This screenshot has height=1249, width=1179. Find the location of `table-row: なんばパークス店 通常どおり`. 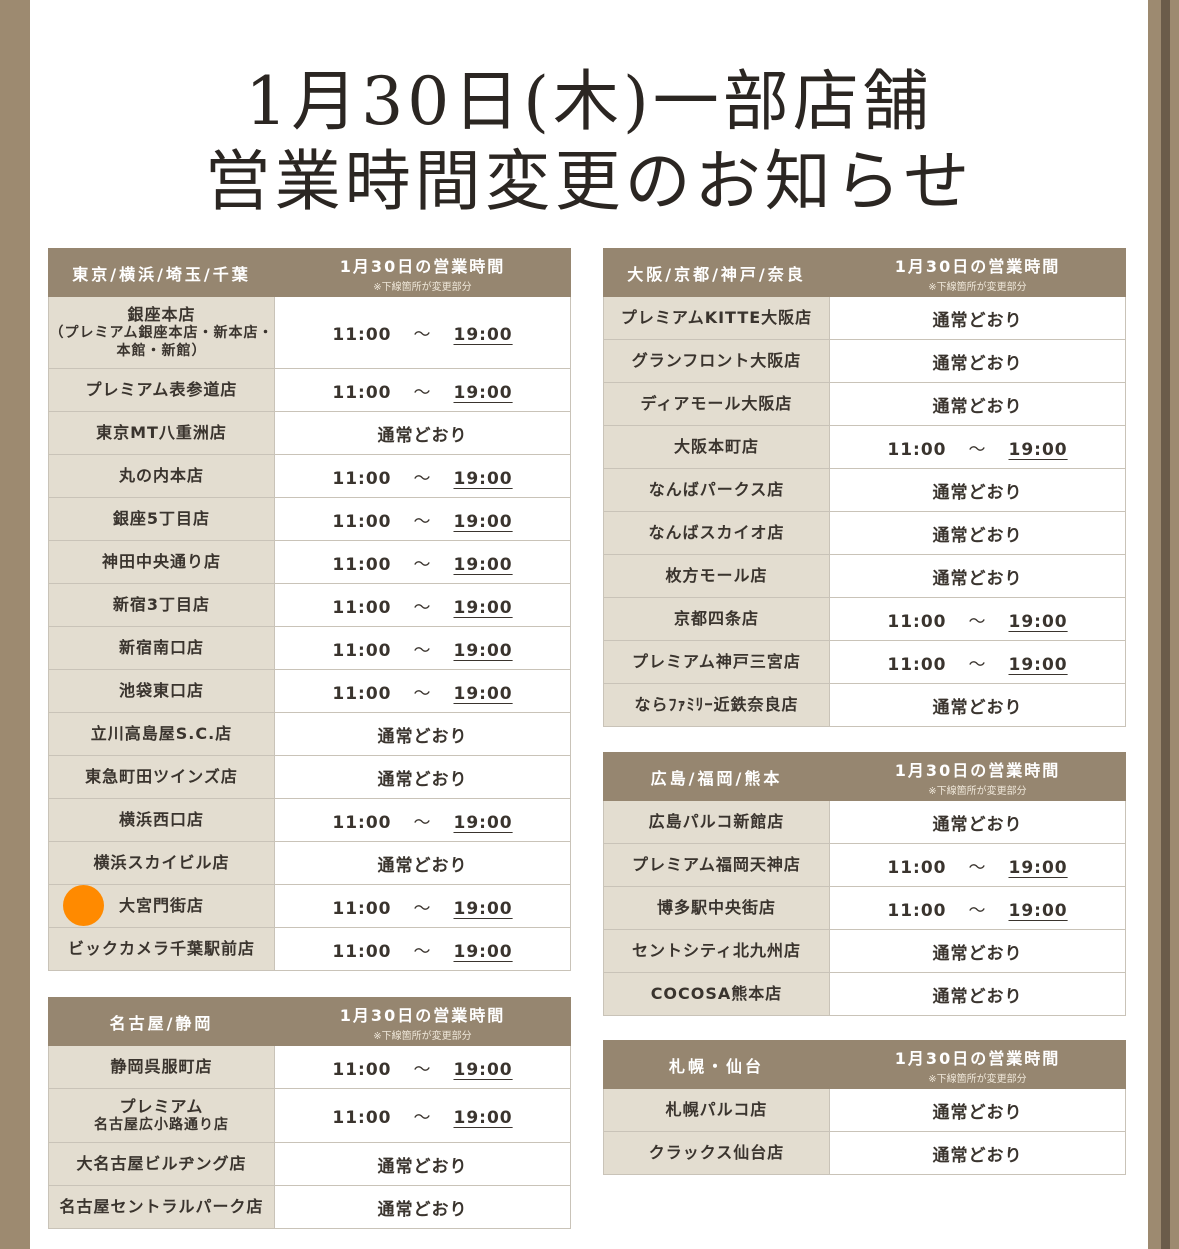

table-row: なんばパークス店 通常どおり is located at coordinates (864, 490).